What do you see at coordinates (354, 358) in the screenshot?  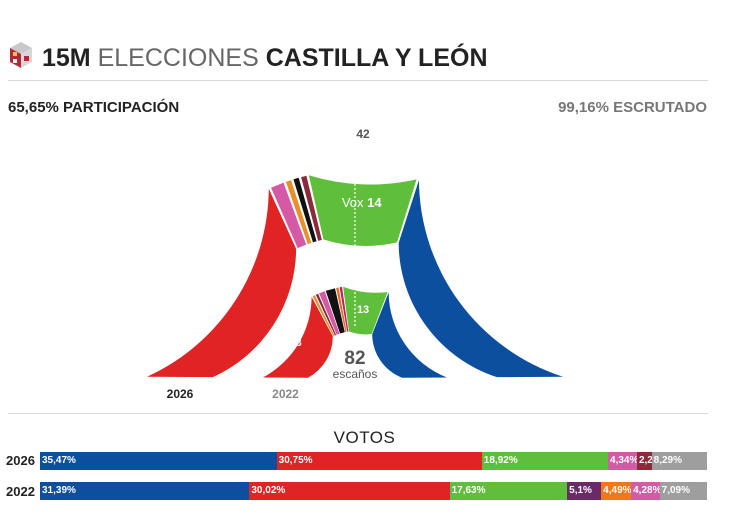 I see `total-seats: 82` at bounding box center [354, 358].